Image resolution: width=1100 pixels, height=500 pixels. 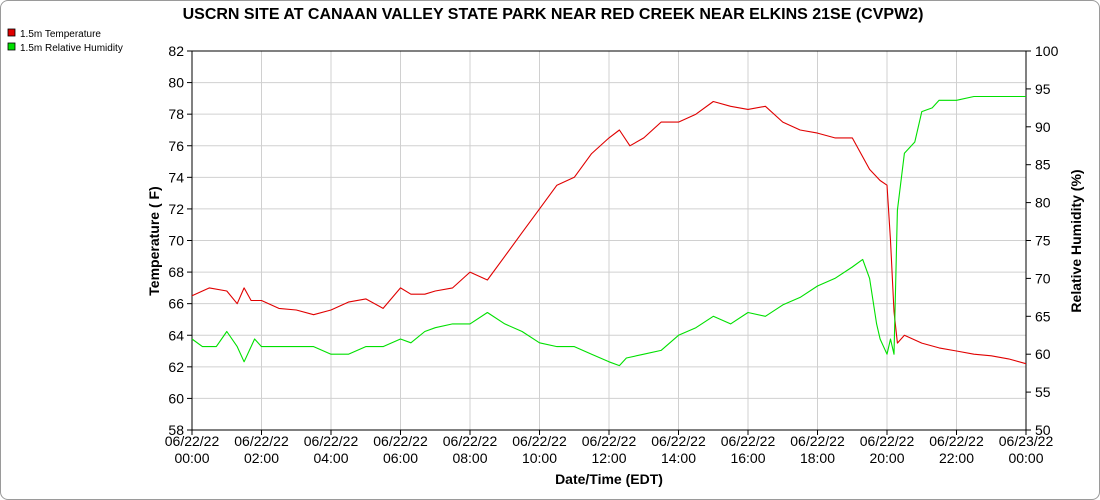 What do you see at coordinates (261, 458) in the screenshot?
I see `x-tick-time: 02:00` at bounding box center [261, 458].